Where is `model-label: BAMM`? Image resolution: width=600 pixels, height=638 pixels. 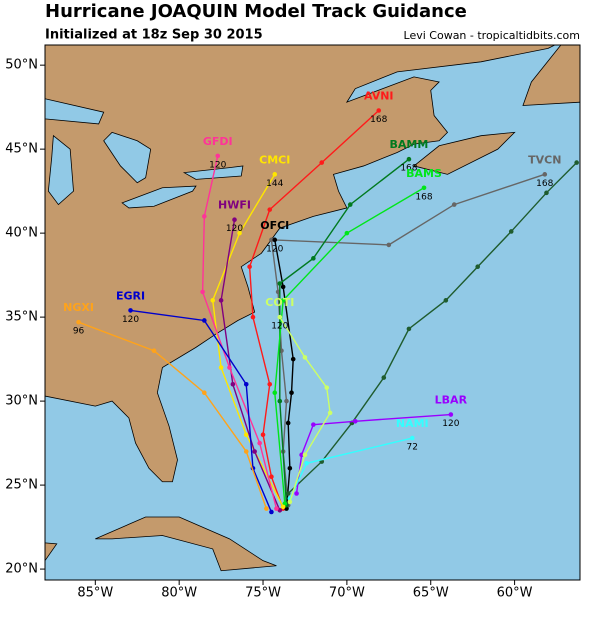 model-label: BAMM is located at coordinates (409, 144).